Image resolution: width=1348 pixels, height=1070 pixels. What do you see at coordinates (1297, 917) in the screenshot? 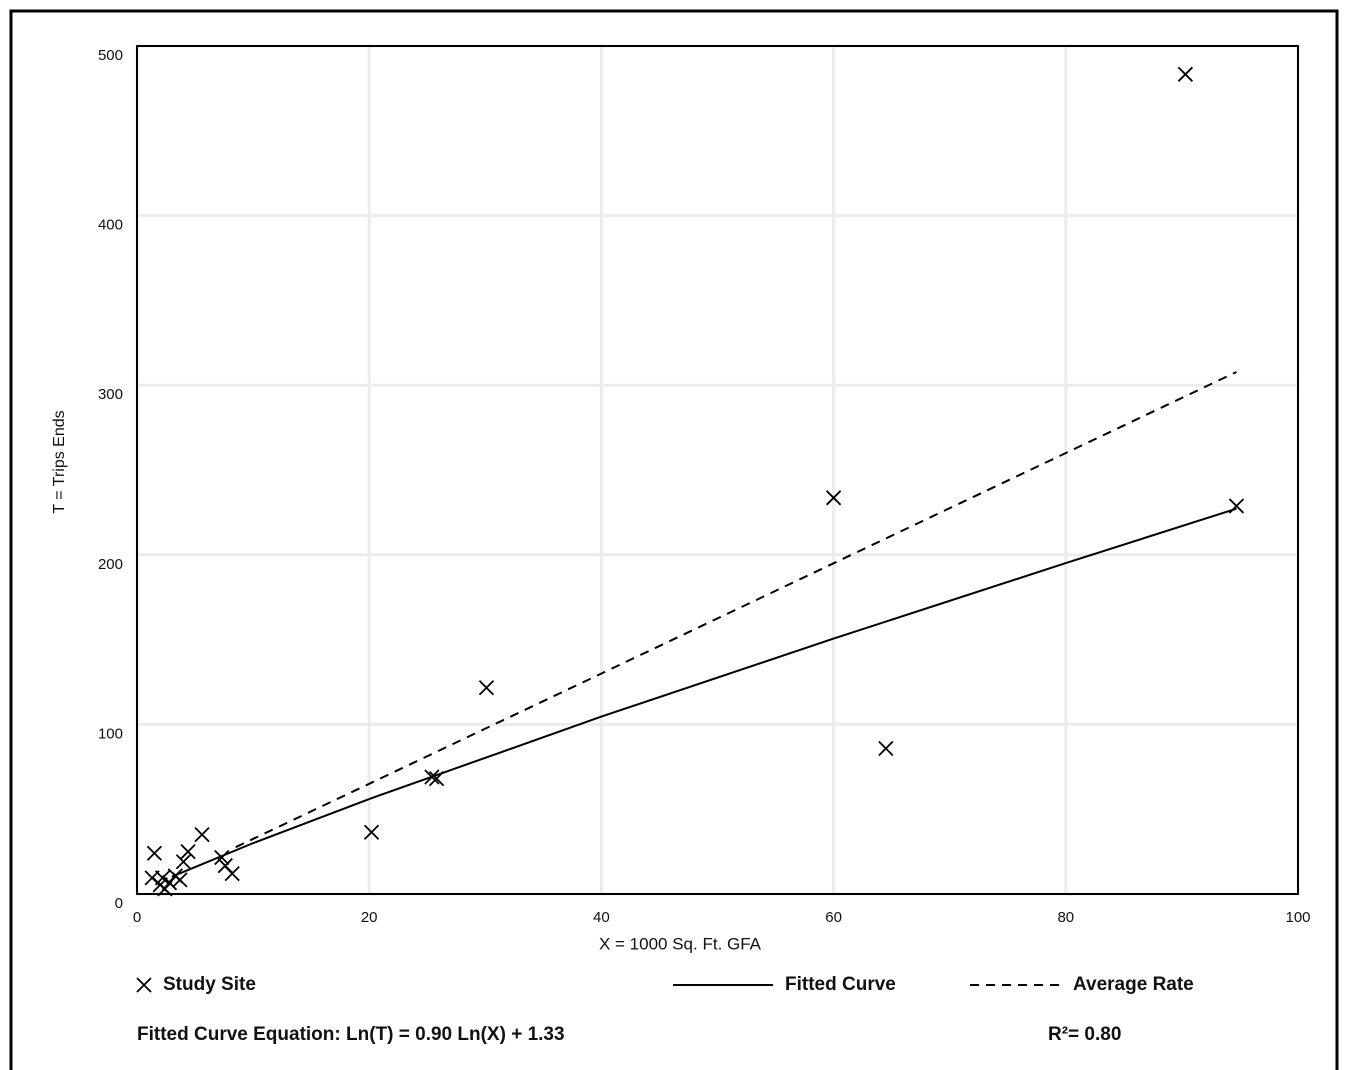
I see `x-tick-label: 100` at bounding box center [1297, 917].